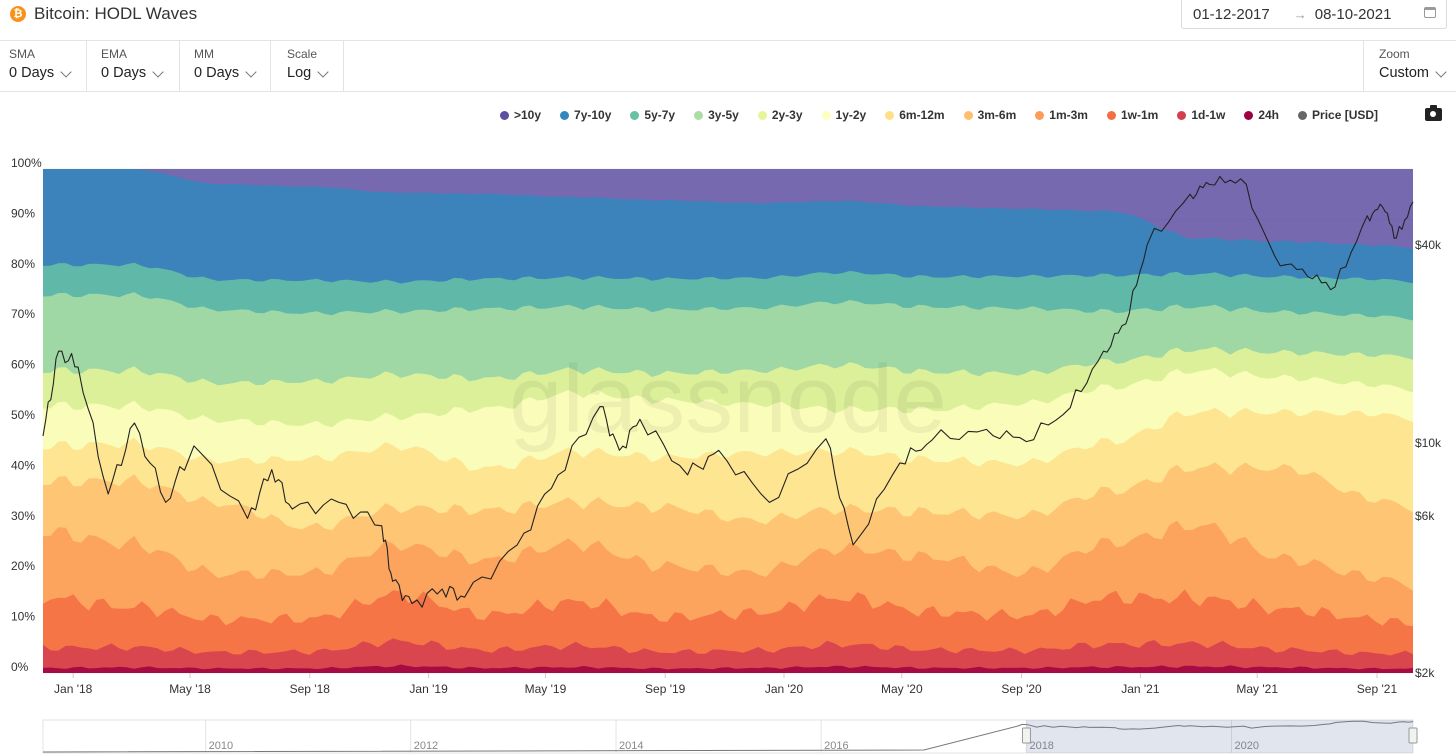 The width and height of the screenshot is (1456, 756). I want to click on legend-label: 1w-1m, so click(1139, 115).